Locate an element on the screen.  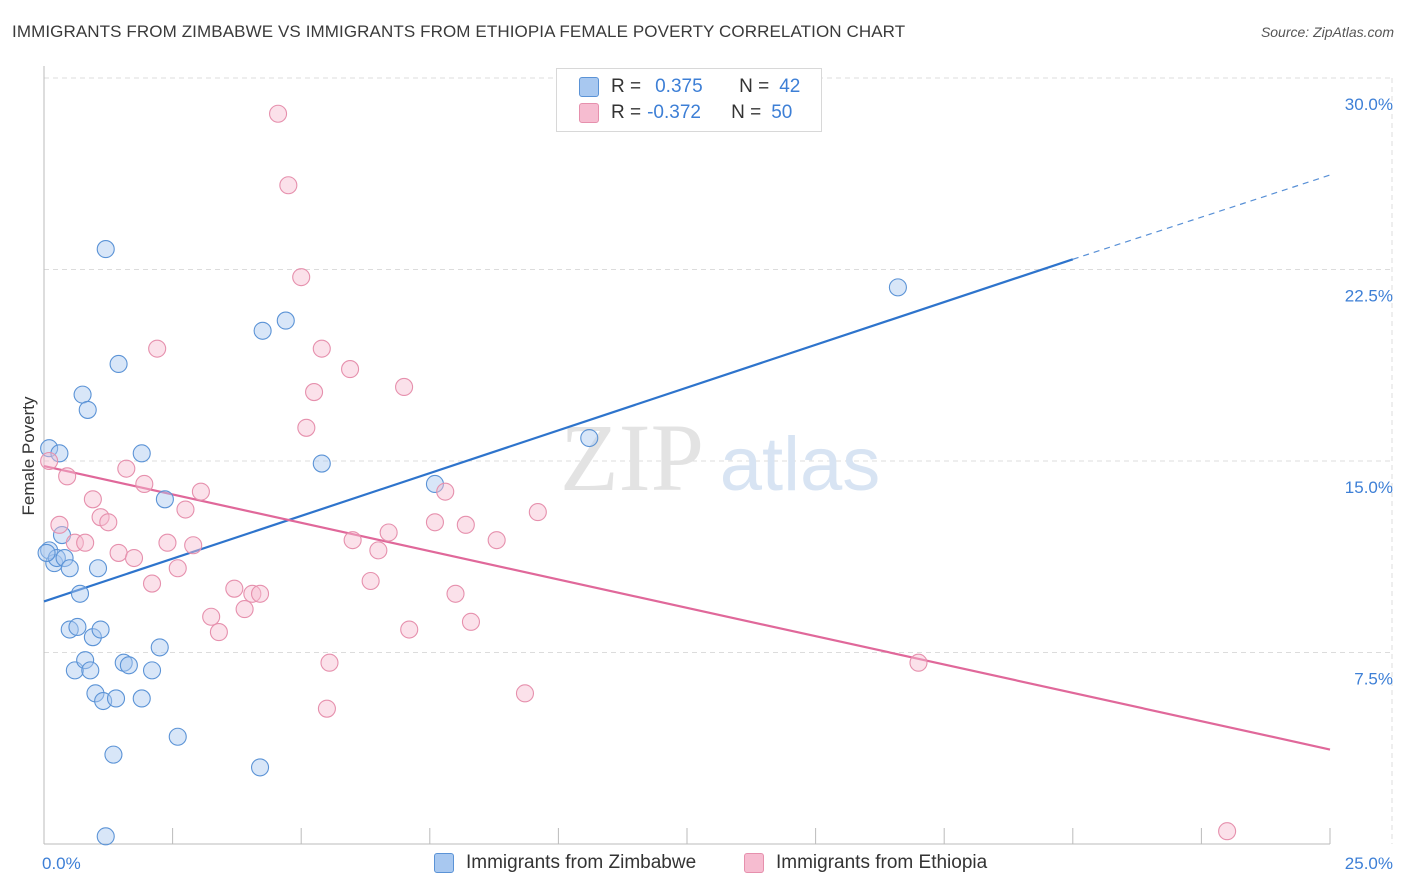
bottom-legend-zimbabwe-label: Immigrants from Zimbabwe is located at coordinates (581, 862).